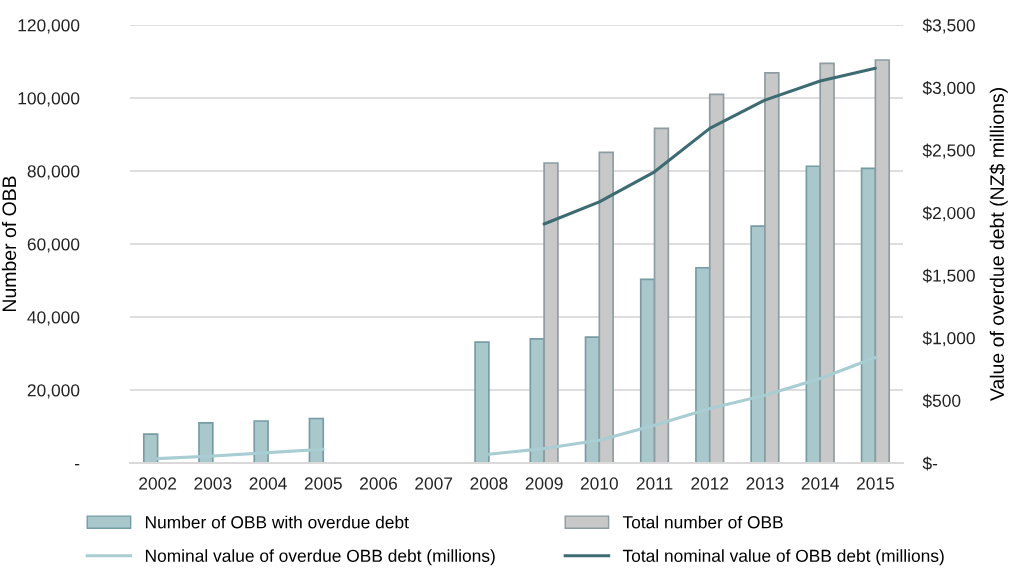 This screenshot has width=1032, height=581. I want to click on y-tick-label: 120,000, so click(49, 26).